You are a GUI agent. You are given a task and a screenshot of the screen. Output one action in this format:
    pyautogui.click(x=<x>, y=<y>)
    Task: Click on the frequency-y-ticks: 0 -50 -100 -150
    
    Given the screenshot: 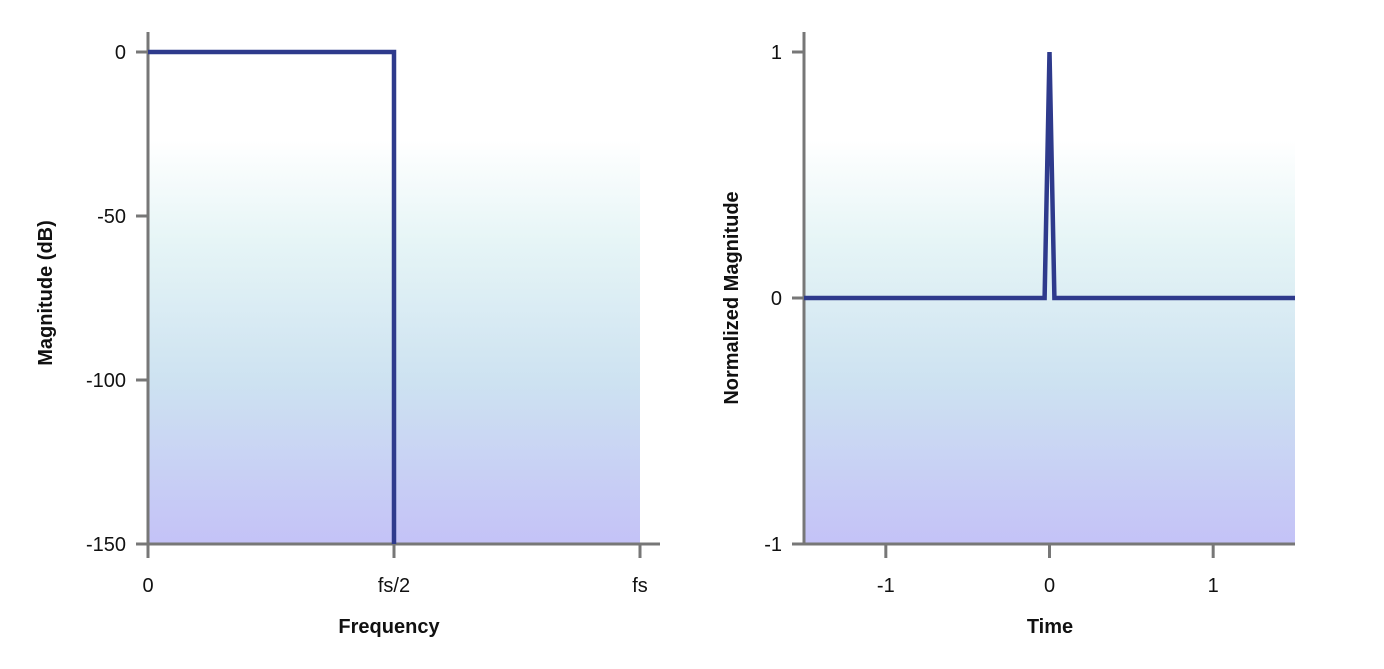 What is the action you would take?
    pyautogui.click(x=117, y=299)
    